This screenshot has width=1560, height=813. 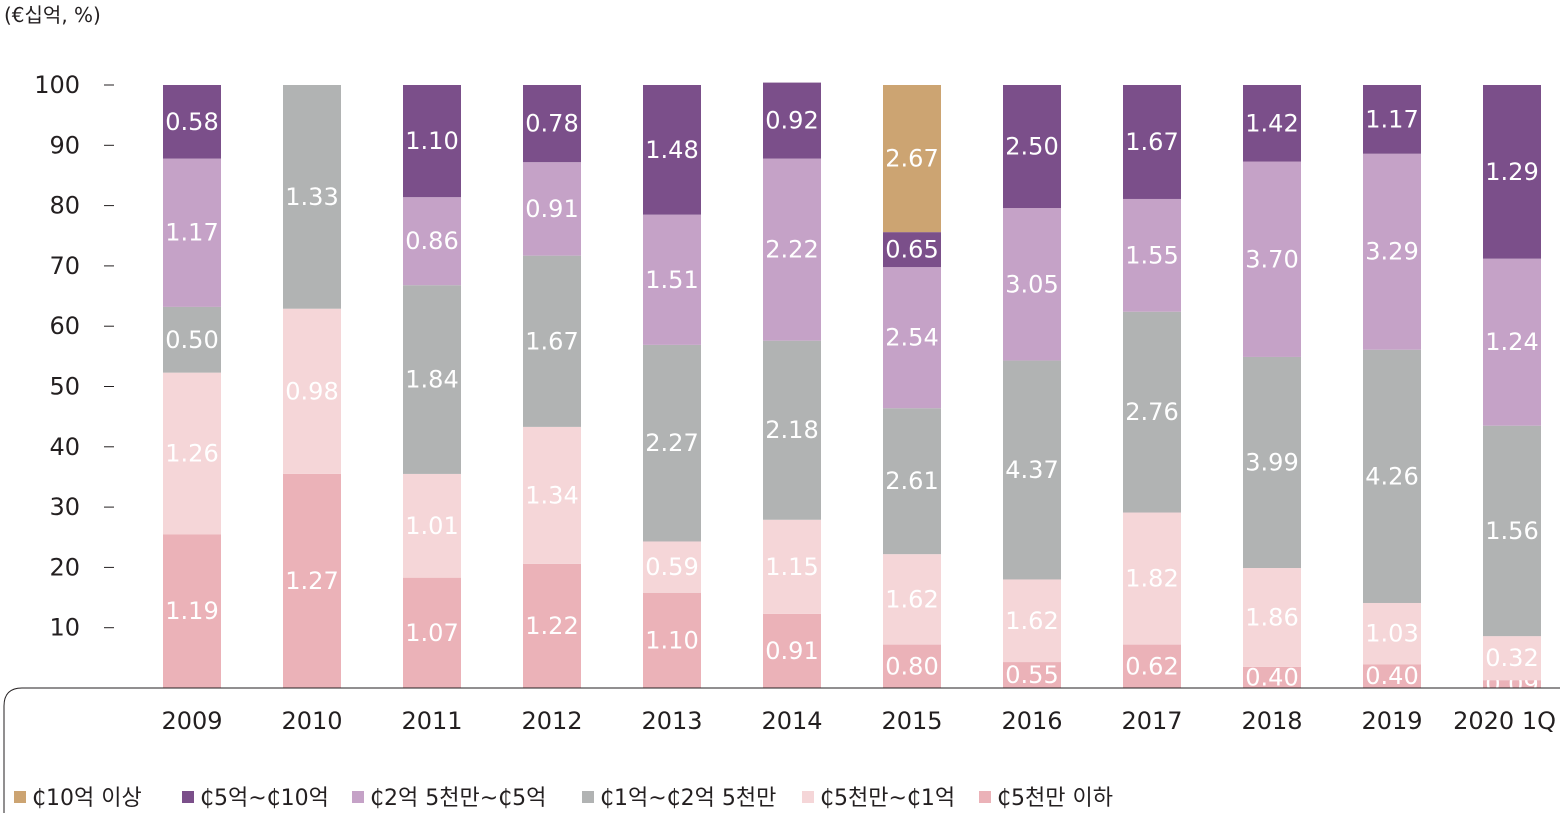 I want to click on data-label: 1.01, so click(x=431, y=526).